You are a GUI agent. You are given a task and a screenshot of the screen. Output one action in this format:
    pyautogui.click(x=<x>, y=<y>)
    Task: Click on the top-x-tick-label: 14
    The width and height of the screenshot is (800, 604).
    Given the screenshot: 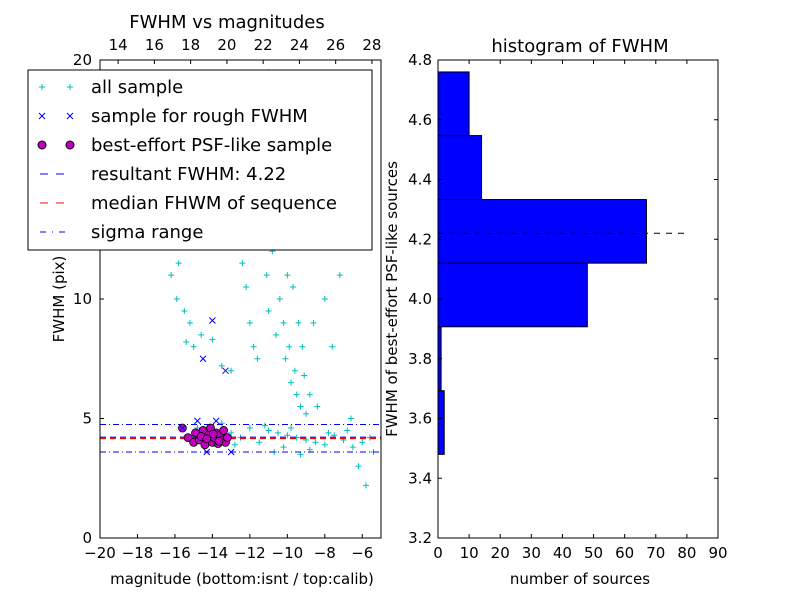 What is the action you would take?
    pyautogui.click(x=118, y=45)
    